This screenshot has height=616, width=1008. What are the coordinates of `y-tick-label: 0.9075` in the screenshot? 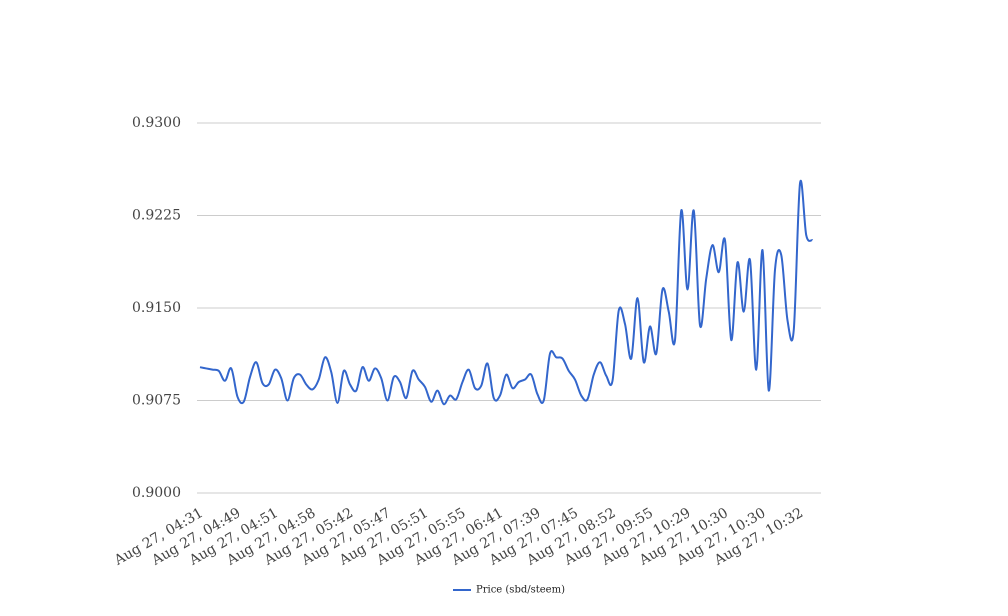 It's located at (156, 401).